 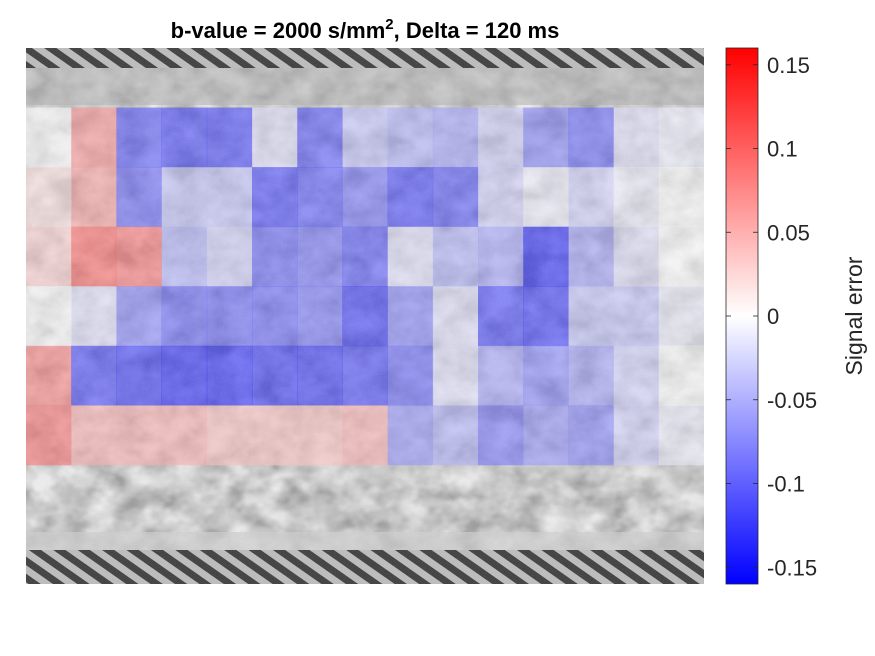 I want to click on colorbar-gradient, so click(x=742, y=316).